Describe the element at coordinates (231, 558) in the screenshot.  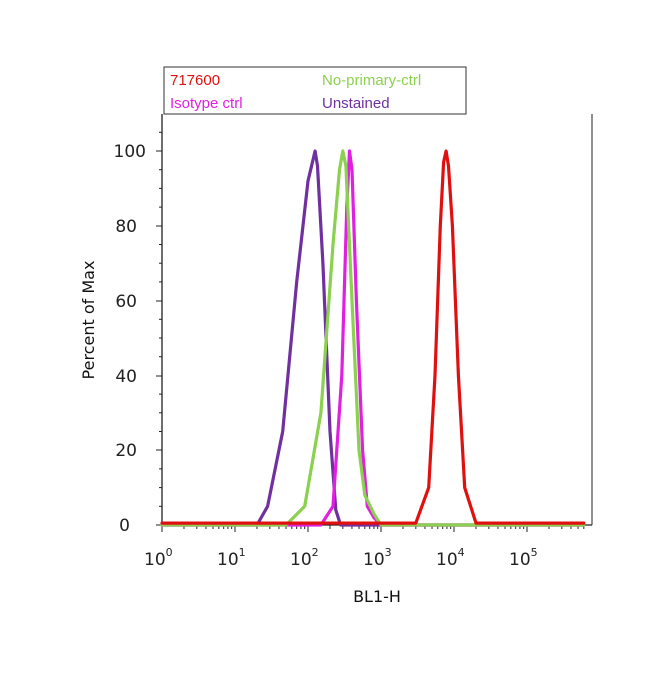
I see `x-tick-label: 10¹` at that location.